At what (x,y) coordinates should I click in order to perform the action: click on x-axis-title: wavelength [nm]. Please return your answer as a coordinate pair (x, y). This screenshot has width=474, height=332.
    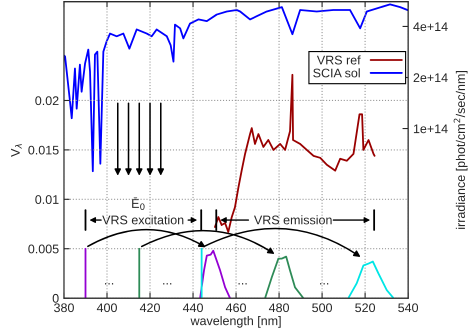
    Looking at the image, I should click on (235, 322).